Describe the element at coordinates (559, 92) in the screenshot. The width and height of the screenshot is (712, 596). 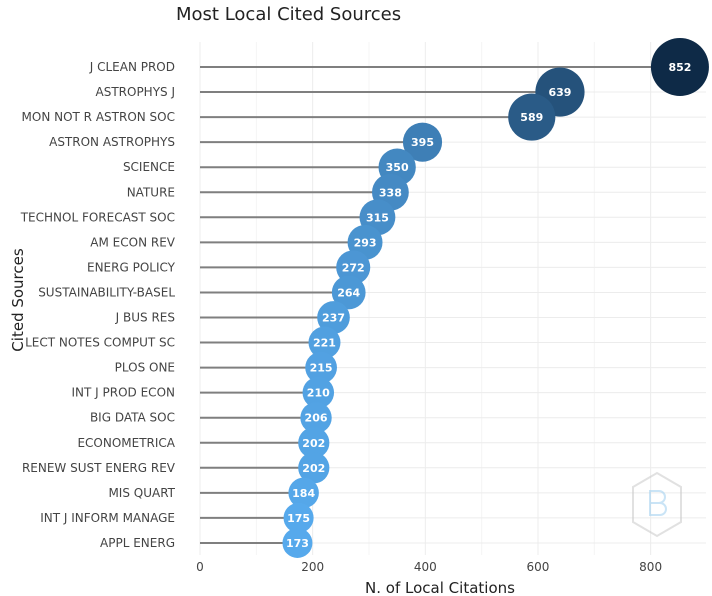
I see `bubble-value-label: 639` at that location.